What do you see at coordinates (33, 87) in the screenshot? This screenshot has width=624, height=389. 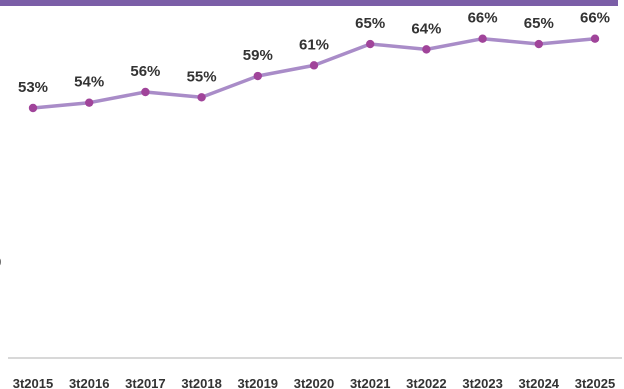 I see `data-label: 53%` at bounding box center [33, 87].